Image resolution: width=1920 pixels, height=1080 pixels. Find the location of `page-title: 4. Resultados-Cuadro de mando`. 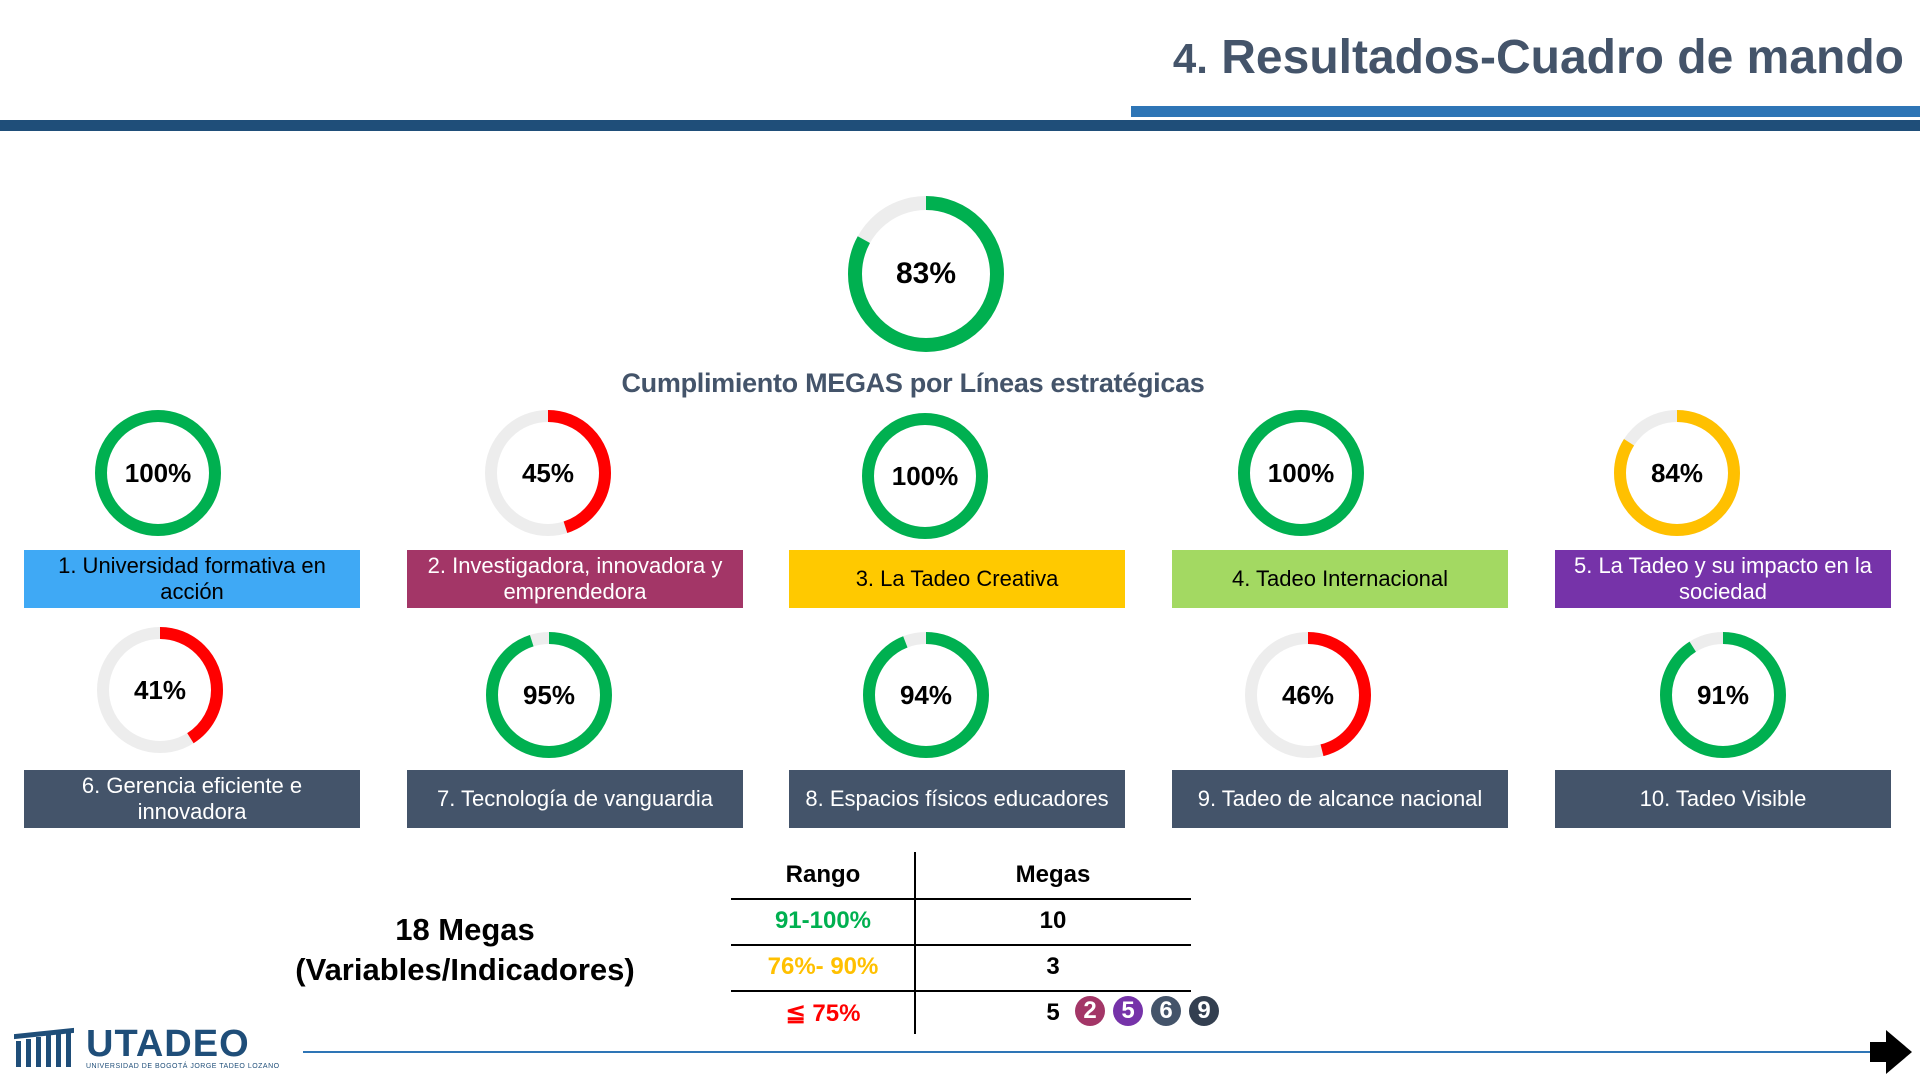

page-title: 4. Resultados-Cuadro de mando is located at coordinates (1538, 57).